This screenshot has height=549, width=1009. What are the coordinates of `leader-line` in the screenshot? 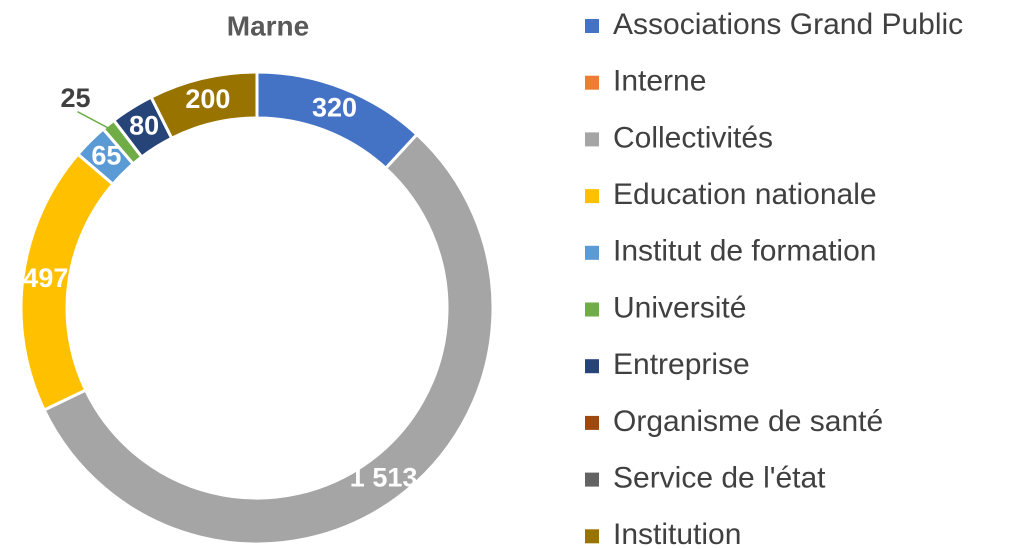 It's located at (95, 121).